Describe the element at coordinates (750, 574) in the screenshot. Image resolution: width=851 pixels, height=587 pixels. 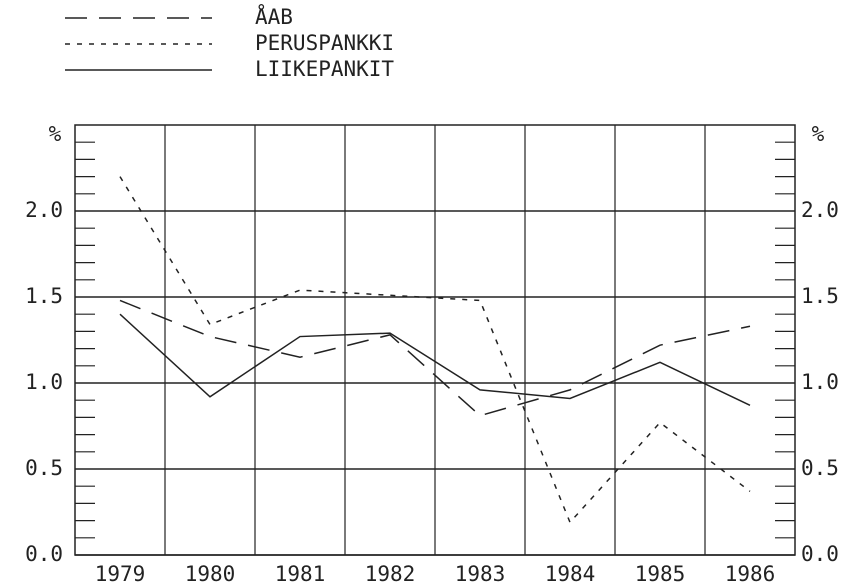
I see `x-tick-label: 1986` at that location.